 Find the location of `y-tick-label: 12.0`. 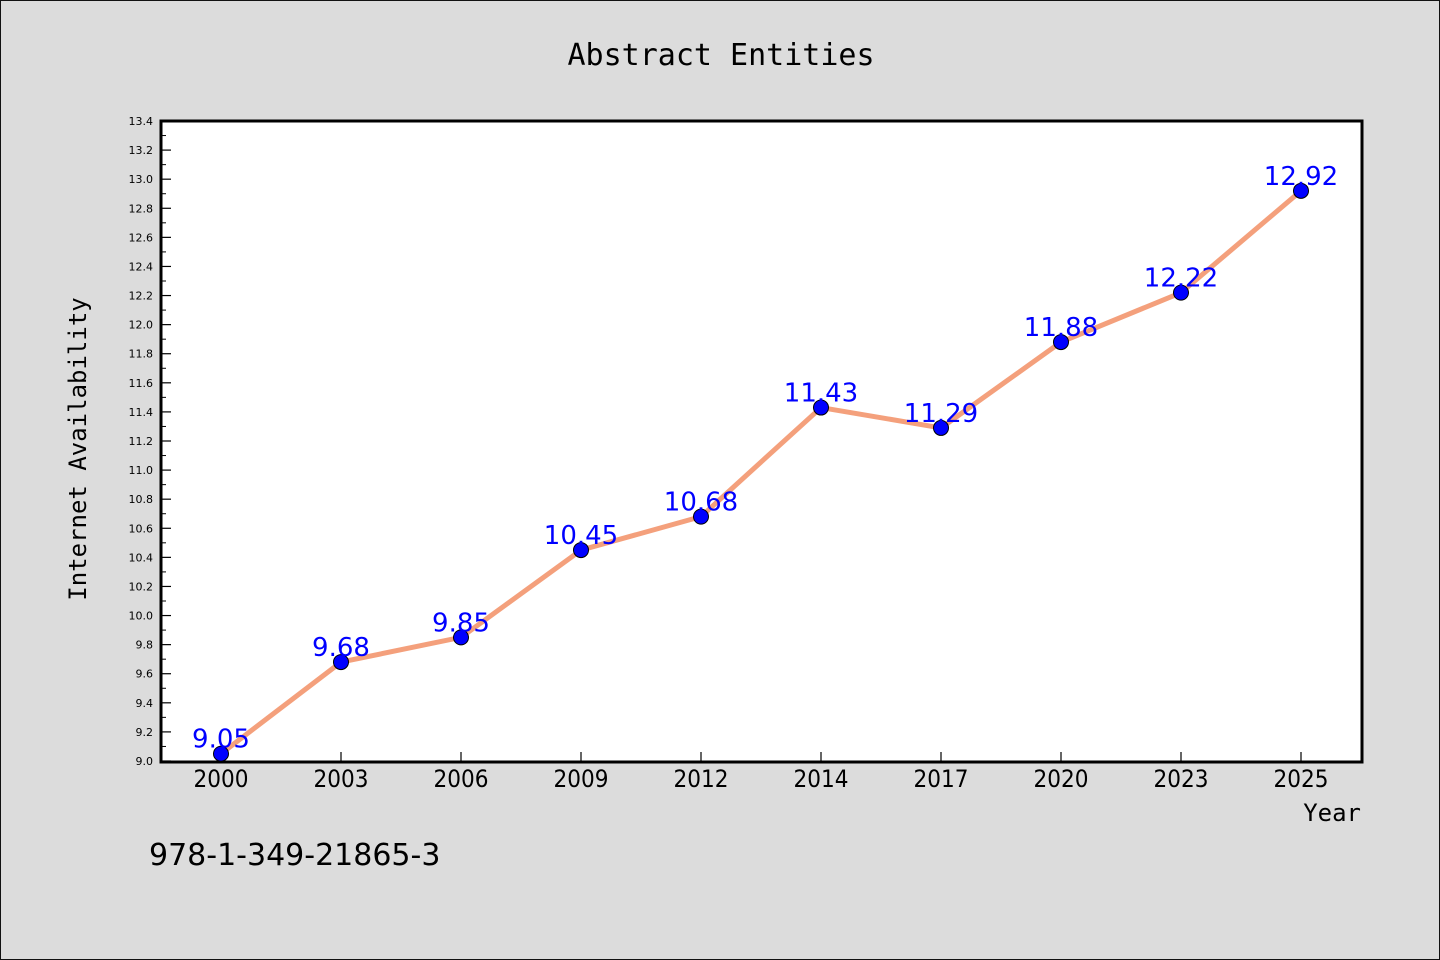

y-tick-label: 12.0 is located at coordinates (141, 325).